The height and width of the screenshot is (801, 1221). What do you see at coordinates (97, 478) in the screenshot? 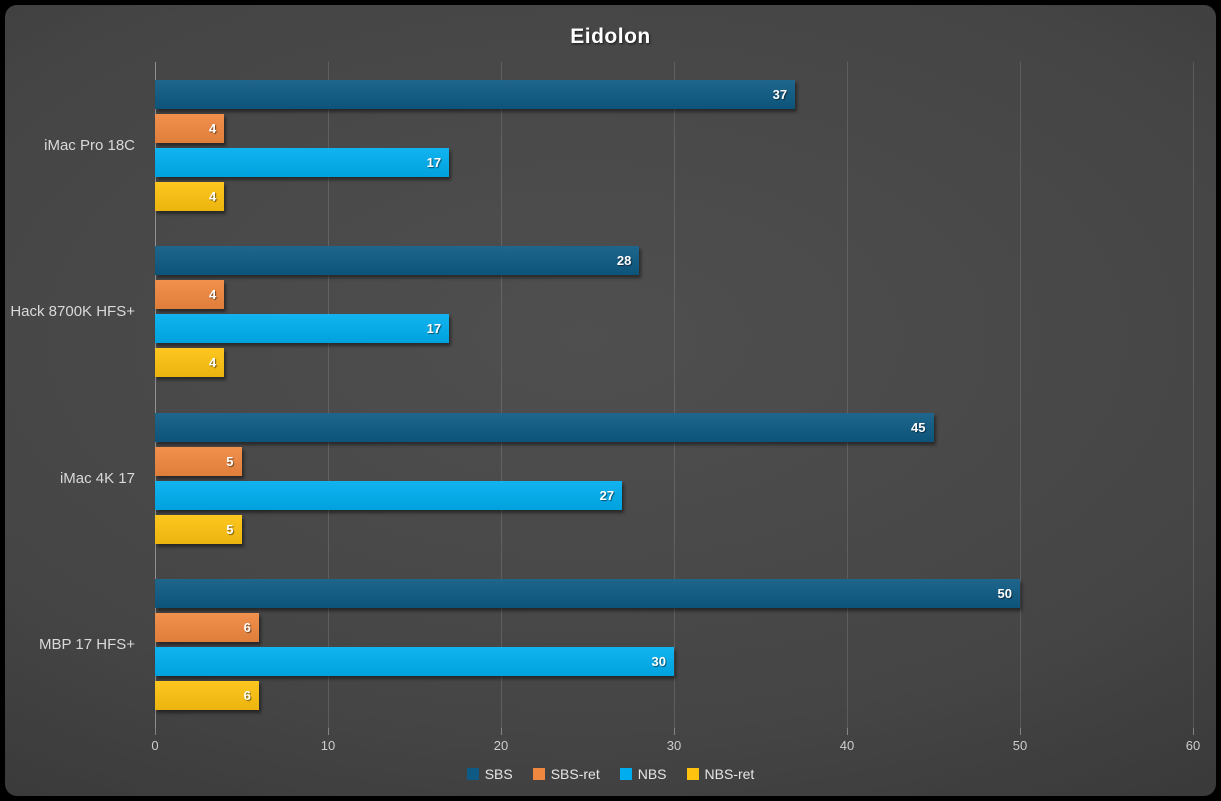
I see `category-label: iMac 4K 17` at bounding box center [97, 478].